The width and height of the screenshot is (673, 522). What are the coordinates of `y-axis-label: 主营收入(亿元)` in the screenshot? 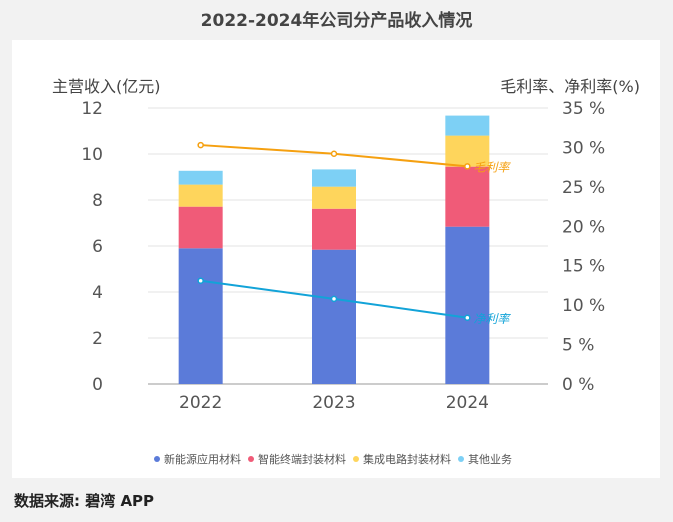 It's located at (106, 86).